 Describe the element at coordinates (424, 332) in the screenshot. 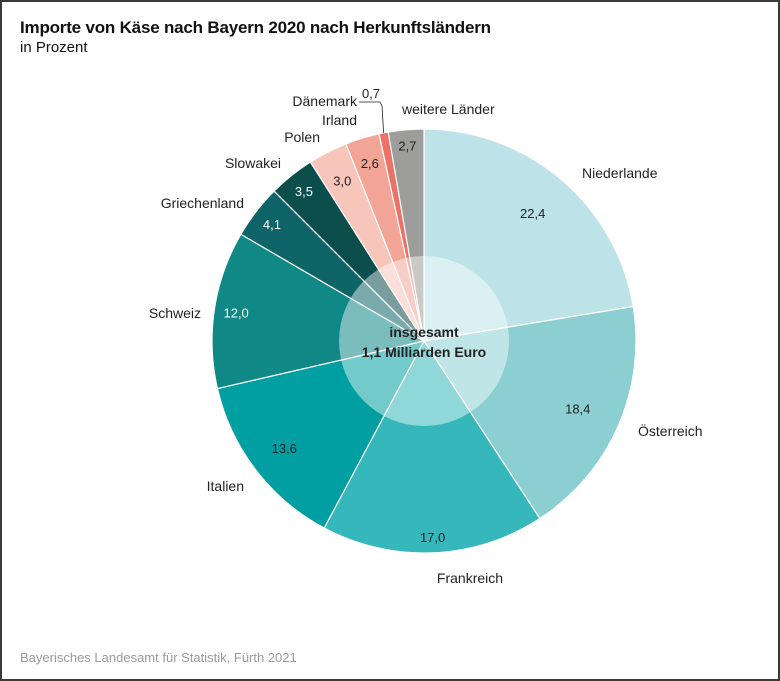

I see `center-label-line-1: insgesamt` at that location.